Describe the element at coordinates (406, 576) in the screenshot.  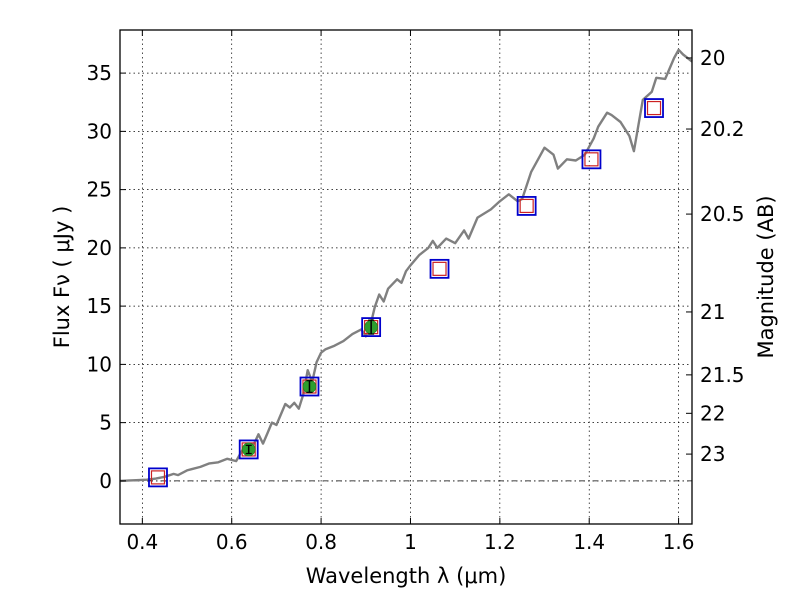
I see `x-axis-label: Wavelength λ (μm)` at that location.